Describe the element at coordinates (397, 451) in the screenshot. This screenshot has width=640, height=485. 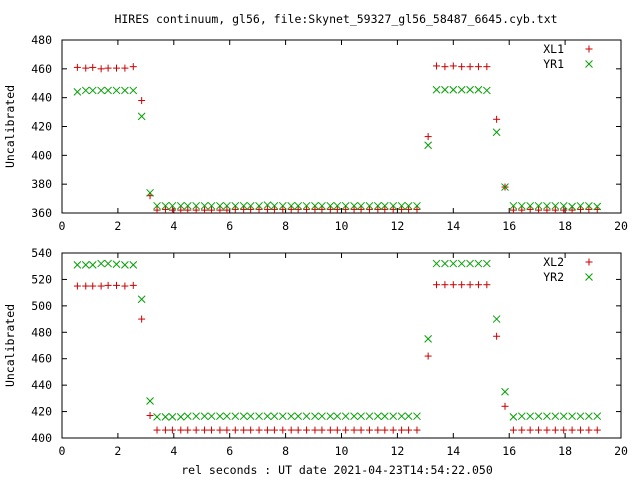
I see `x-tick-label: 12` at that location.